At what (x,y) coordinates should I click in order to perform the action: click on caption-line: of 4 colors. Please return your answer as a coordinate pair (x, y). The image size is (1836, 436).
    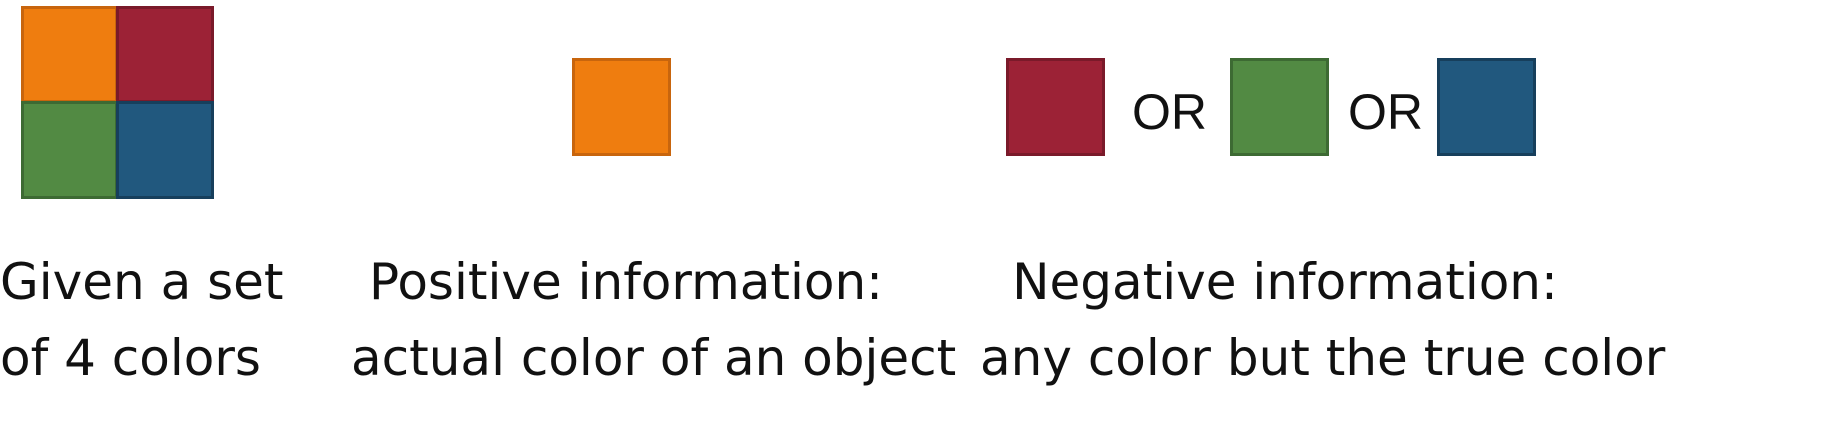
    Looking at the image, I should click on (130, 358).